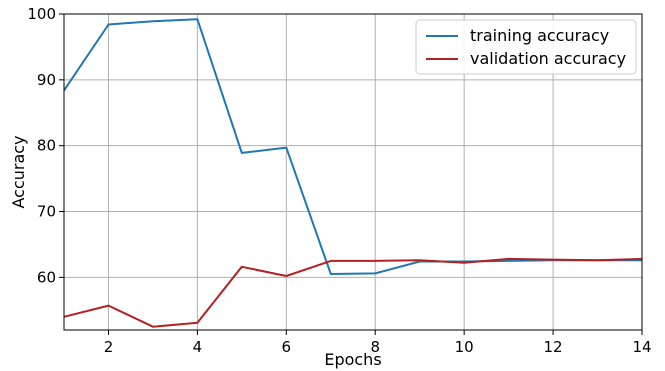 This screenshot has width=665, height=371. I want to click on x-tick-label: 2, so click(109, 347).